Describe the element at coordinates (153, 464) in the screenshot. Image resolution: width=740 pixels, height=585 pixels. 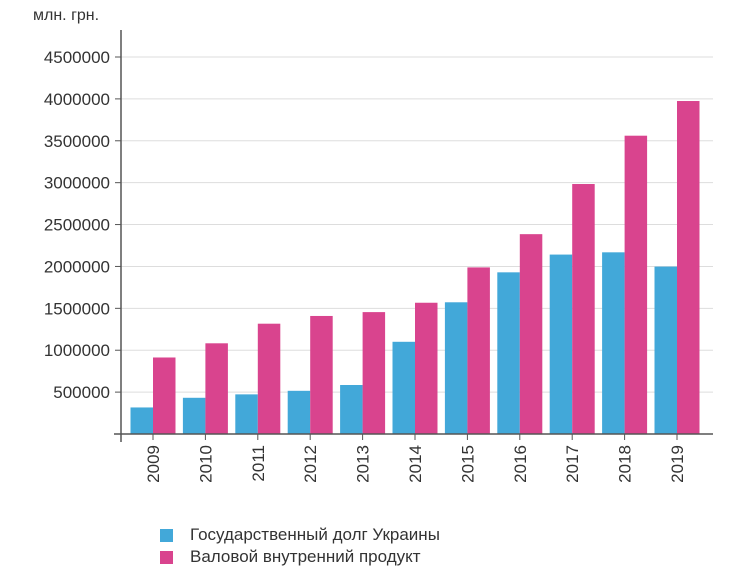
I see `x-tick-label: 2009` at that location.